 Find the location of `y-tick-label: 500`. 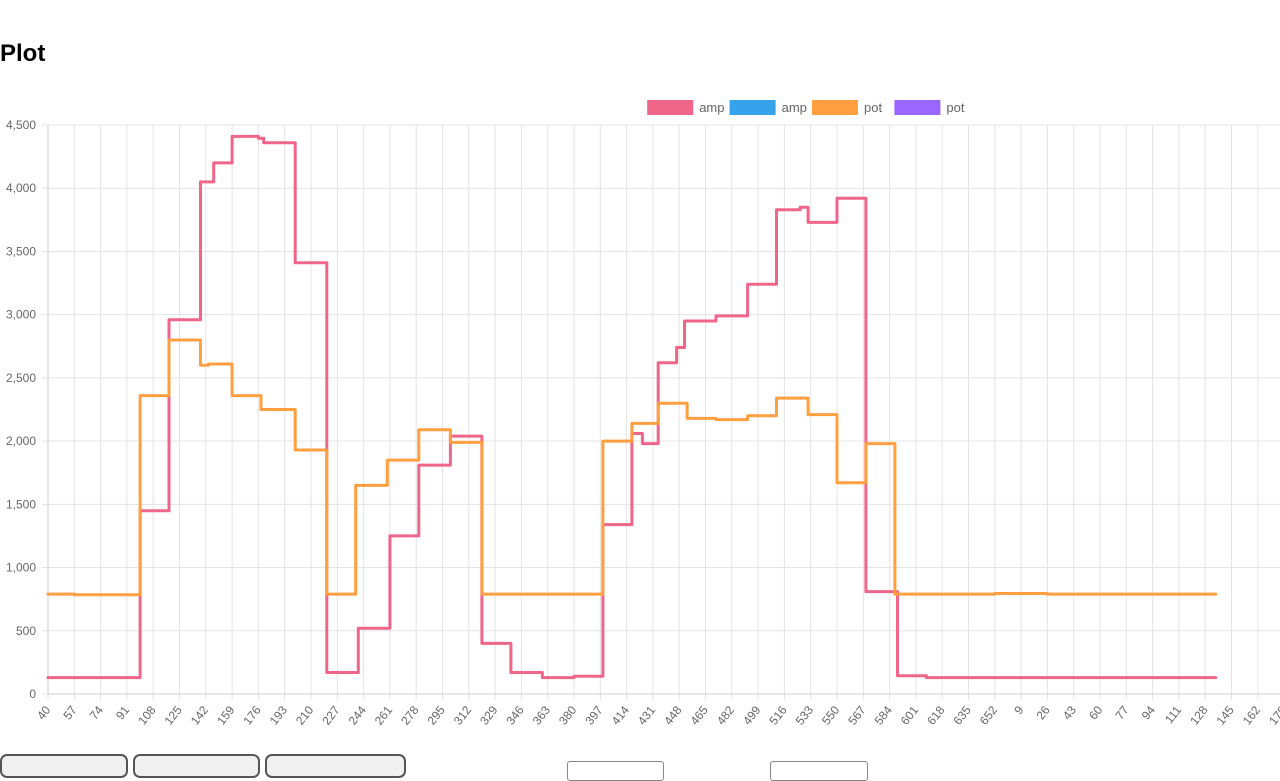

y-tick-label: 500 is located at coordinates (26, 631).